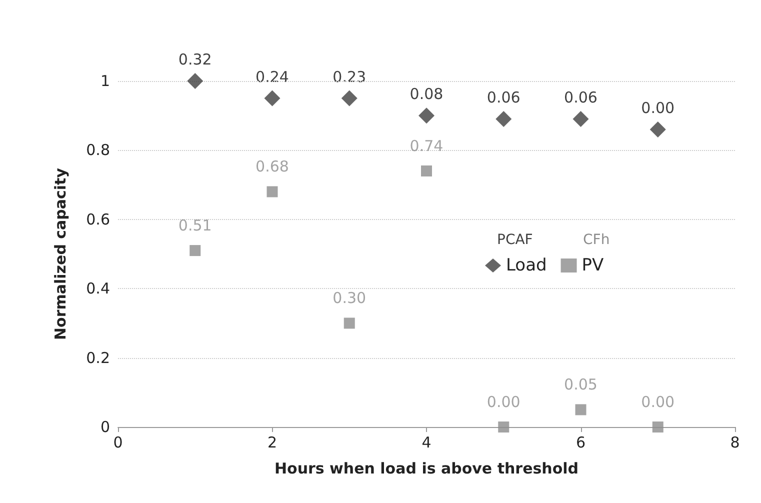 The height and width of the screenshot is (503, 761). What do you see at coordinates (105, 81) in the screenshot?
I see `y-tick-label: 1` at bounding box center [105, 81].